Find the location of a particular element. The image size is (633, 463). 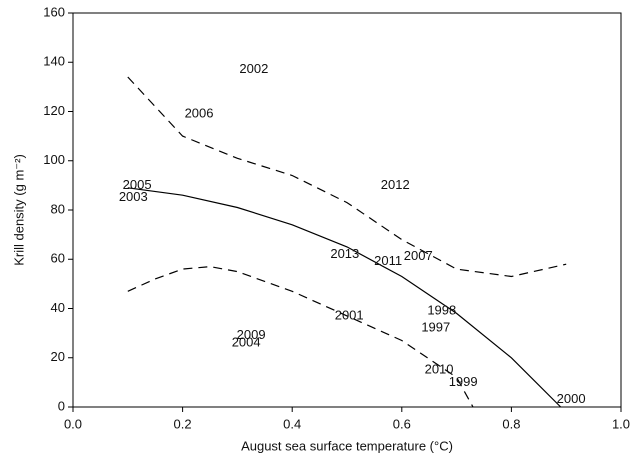

x-axis-label: August sea surface temperature (°C) is located at coordinates (347, 445).